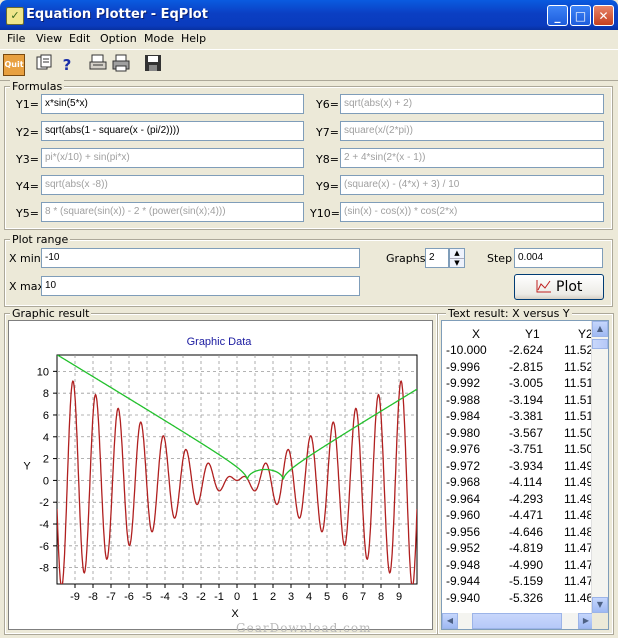 This screenshot has height=638, width=618. Describe the element at coordinates (44, 547) in the screenshot. I see `y-tick-label: -6` at that location.